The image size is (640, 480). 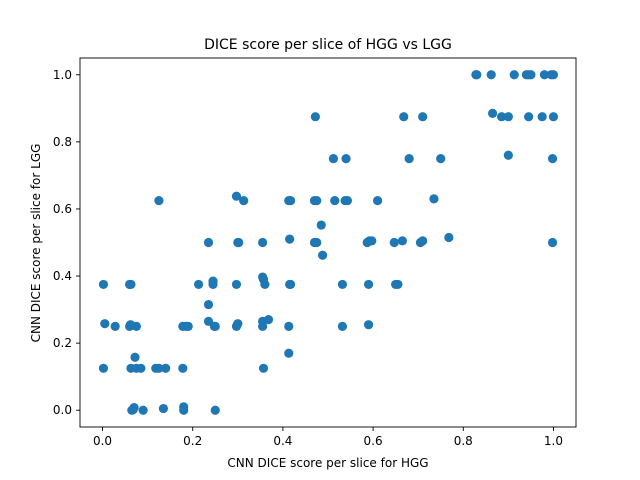 I want to click on chart-title: DICE score per slice of HGG vs LGG, so click(x=328, y=45).